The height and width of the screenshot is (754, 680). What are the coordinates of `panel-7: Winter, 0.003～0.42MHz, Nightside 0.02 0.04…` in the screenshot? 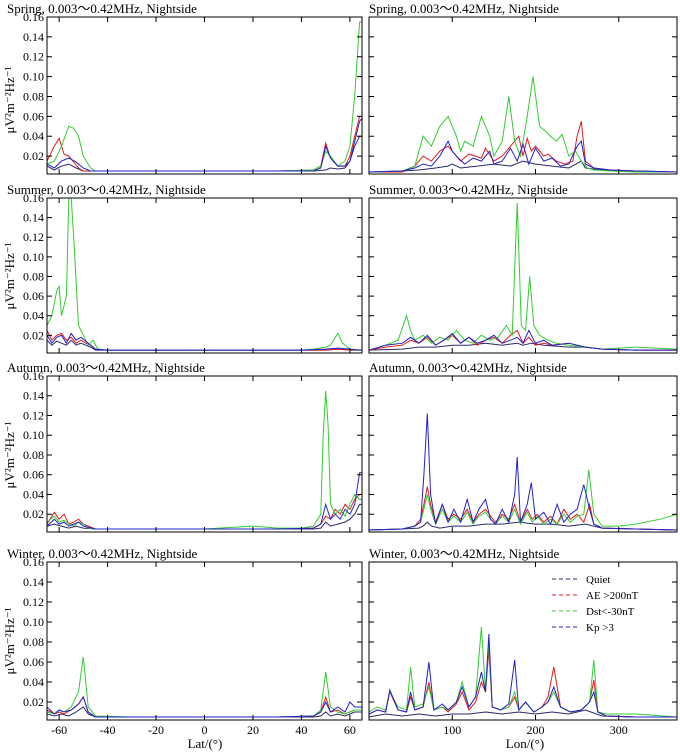 It's located at (185, 641).